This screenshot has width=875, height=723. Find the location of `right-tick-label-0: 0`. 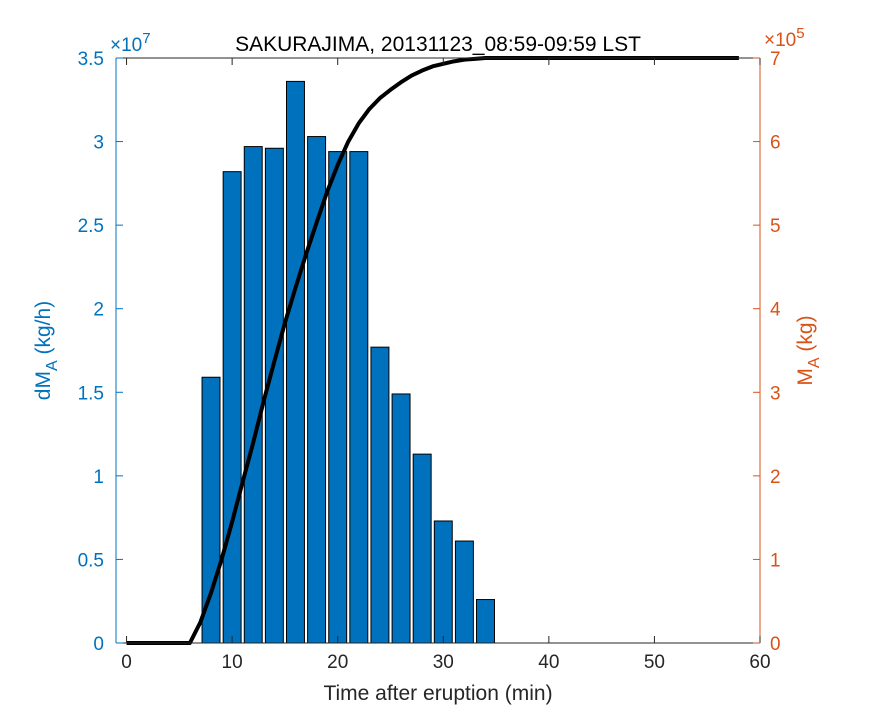

right-tick-label-0: 0 is located at coordinates (775, 644).